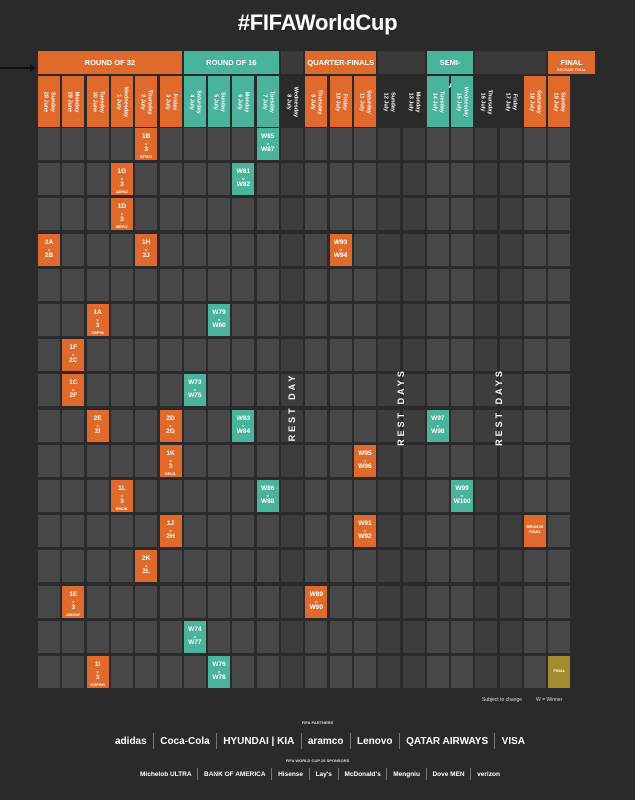 This screenshot has width=635, height=800. What do you see at coordinates (365, 537) in the screenshot?
I see `match-text: W92` at bounding box center [365, 537].